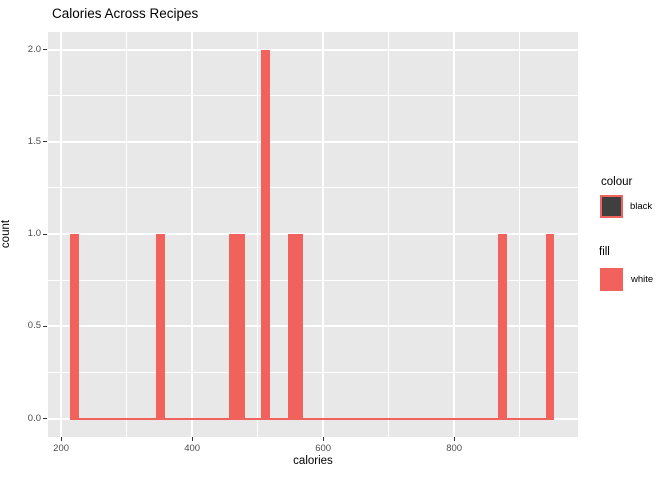 Image resolution: width=672 pixels, height=480 pixels. What do you see at coordinates (312, 418) in the screenshot?
I see `zero-count-baseline` at bounding box center [312, 418].